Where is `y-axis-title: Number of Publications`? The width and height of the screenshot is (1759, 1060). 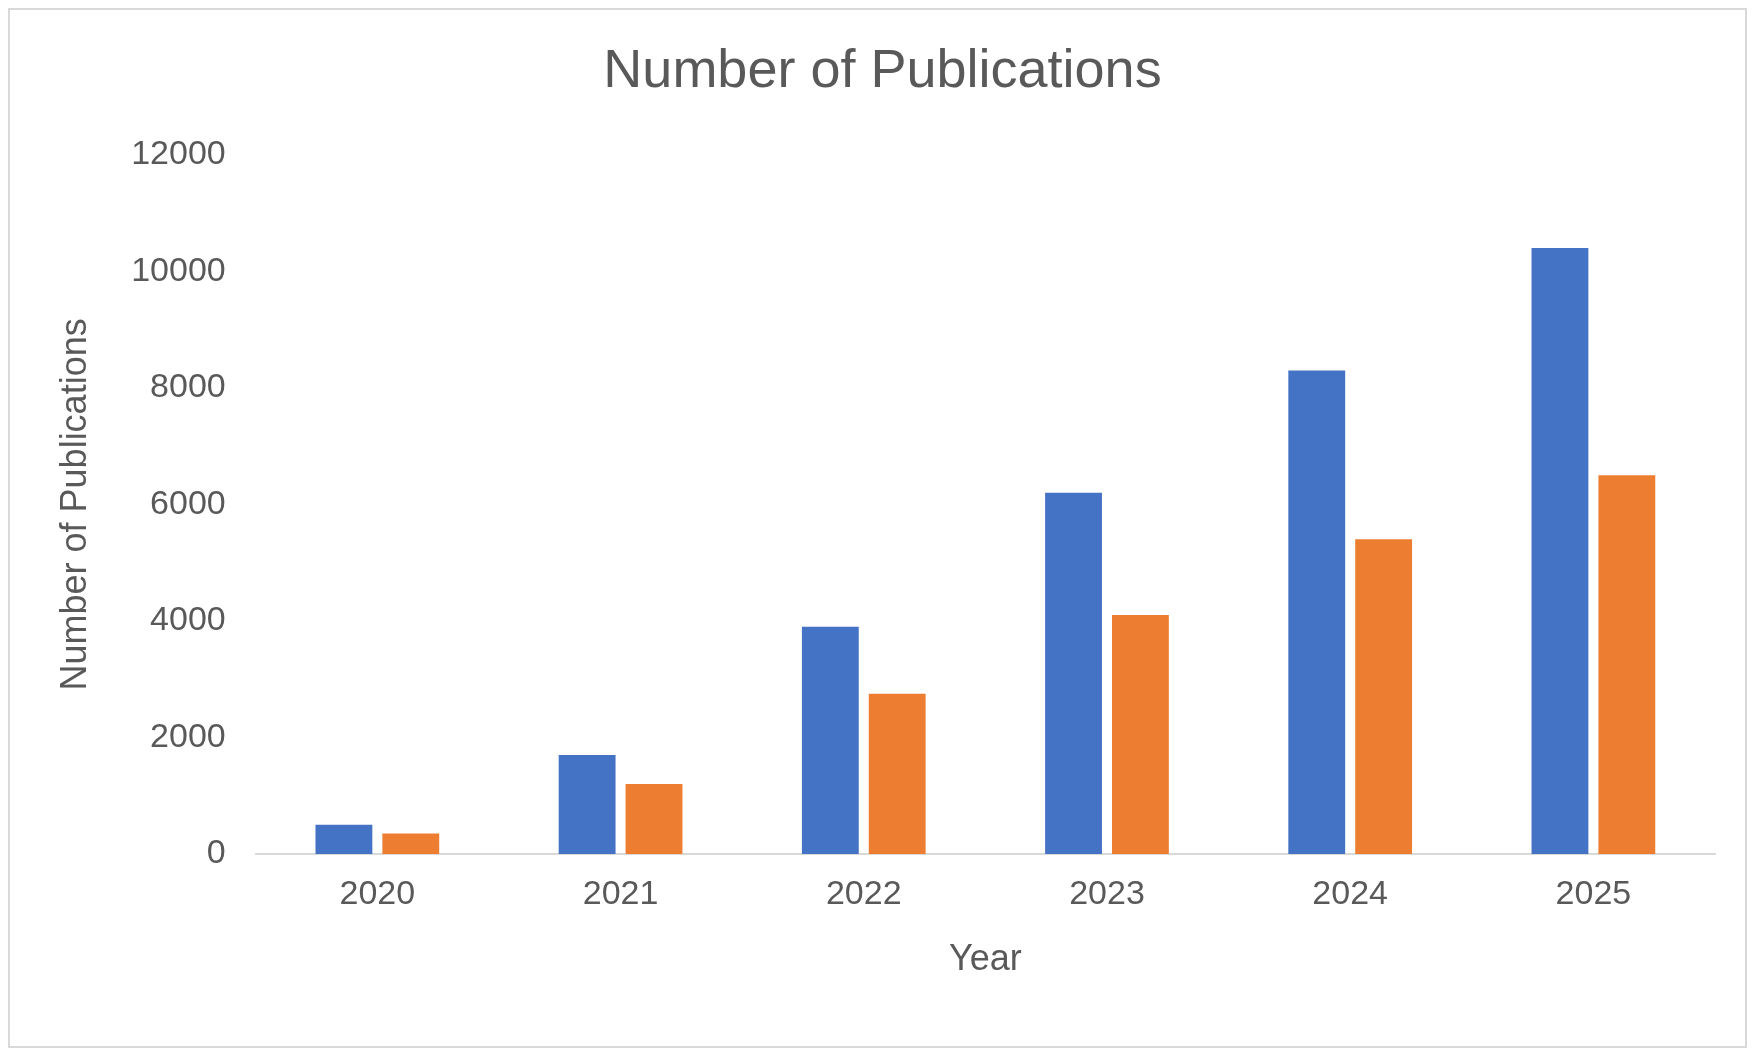 y-axis-title: Number of Publications is located at coordinates (73, 504).